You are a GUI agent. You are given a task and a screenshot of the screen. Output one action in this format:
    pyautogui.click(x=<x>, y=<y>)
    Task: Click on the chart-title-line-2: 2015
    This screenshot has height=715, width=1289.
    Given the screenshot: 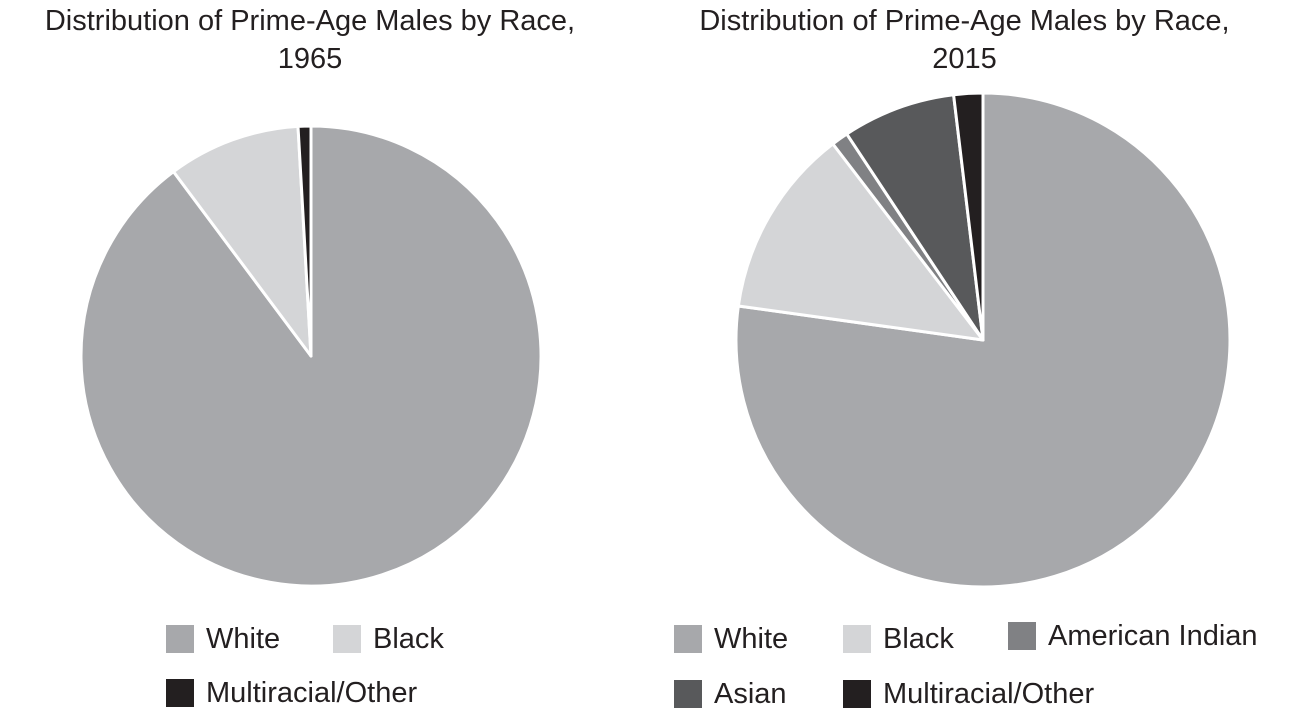 What is the action you would take?
    pyautogui.click(x=964, y=59)
    